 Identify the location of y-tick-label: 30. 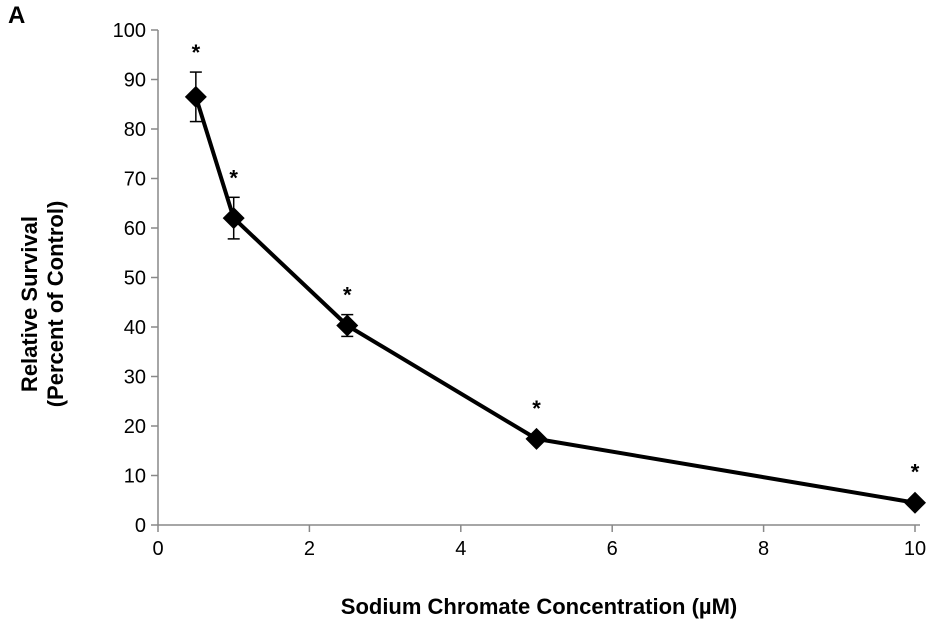
(135, 378).